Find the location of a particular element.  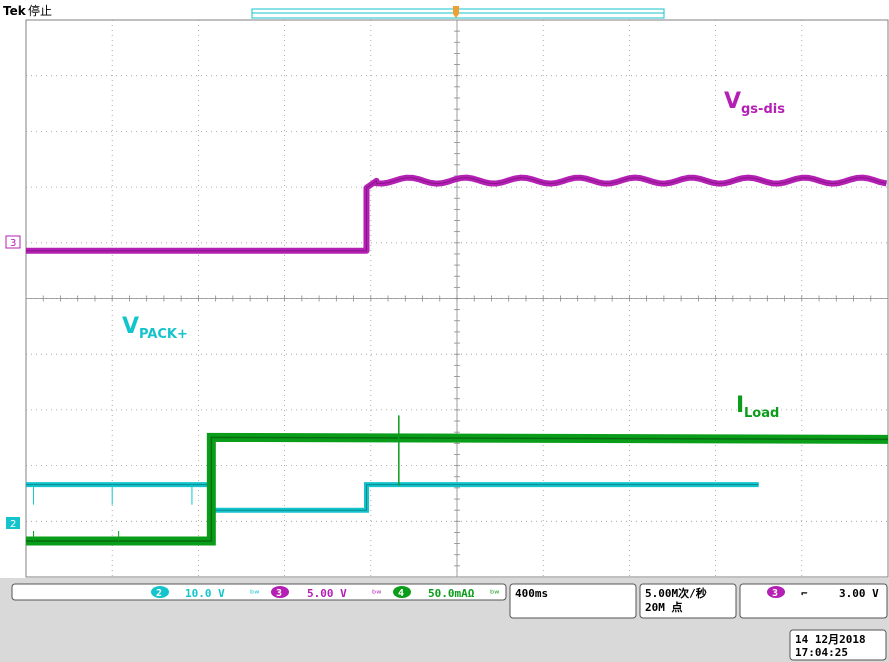

ch3-bw-icon: ᵇʷ is located at coordinates (376, 594).